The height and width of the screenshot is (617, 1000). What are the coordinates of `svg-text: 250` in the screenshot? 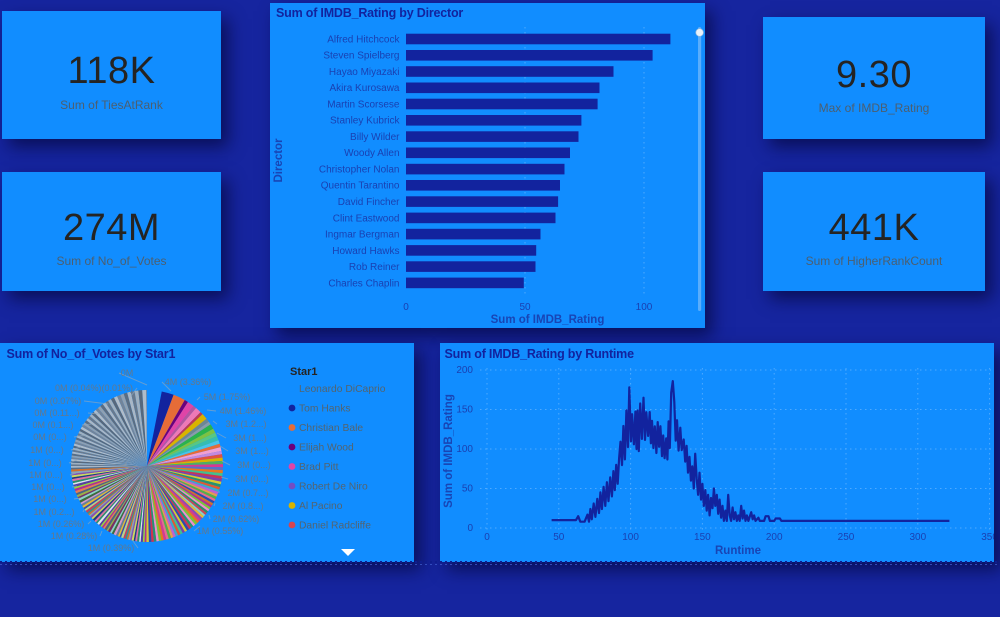 It's located at (846, 537).